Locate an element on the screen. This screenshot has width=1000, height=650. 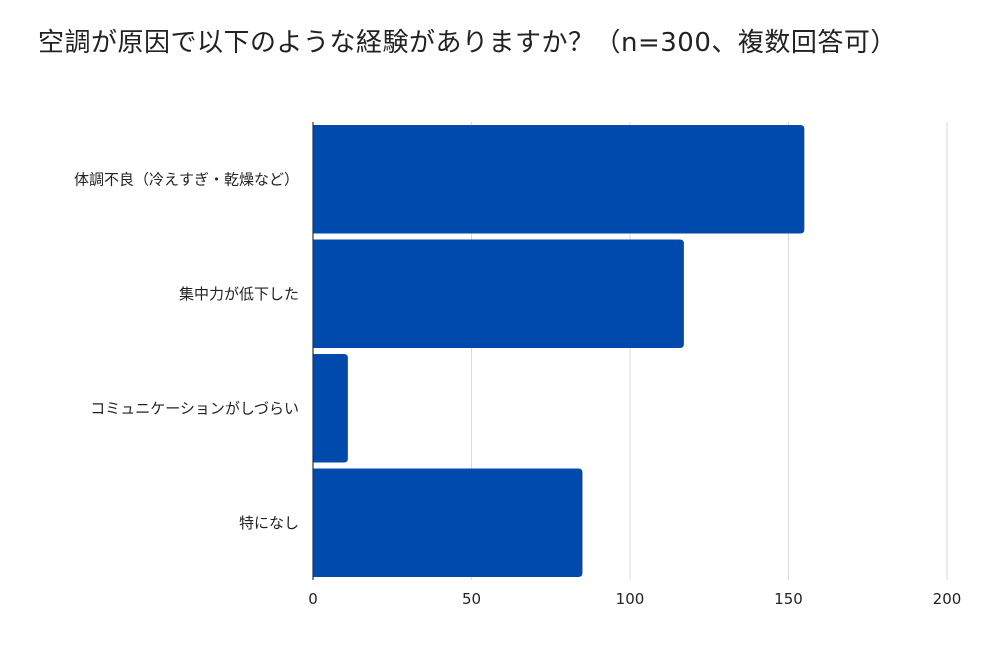
category-label-3: 特になし is located at coordinates (269, 523).